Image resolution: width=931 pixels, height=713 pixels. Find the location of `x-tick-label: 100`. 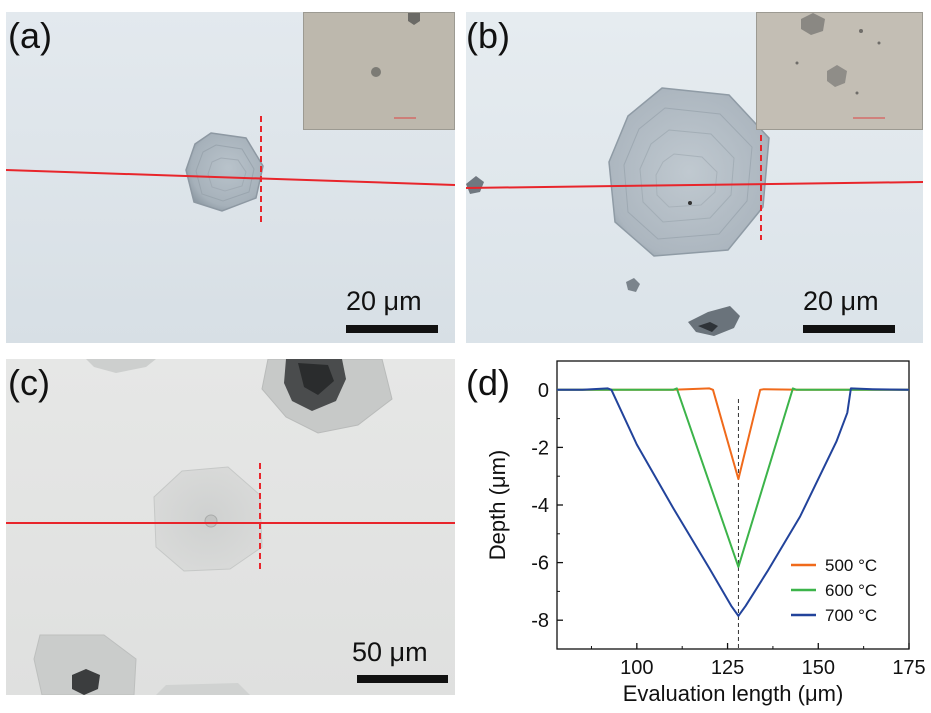

x-tick-label: 100 is located at coordinates (636, 668).